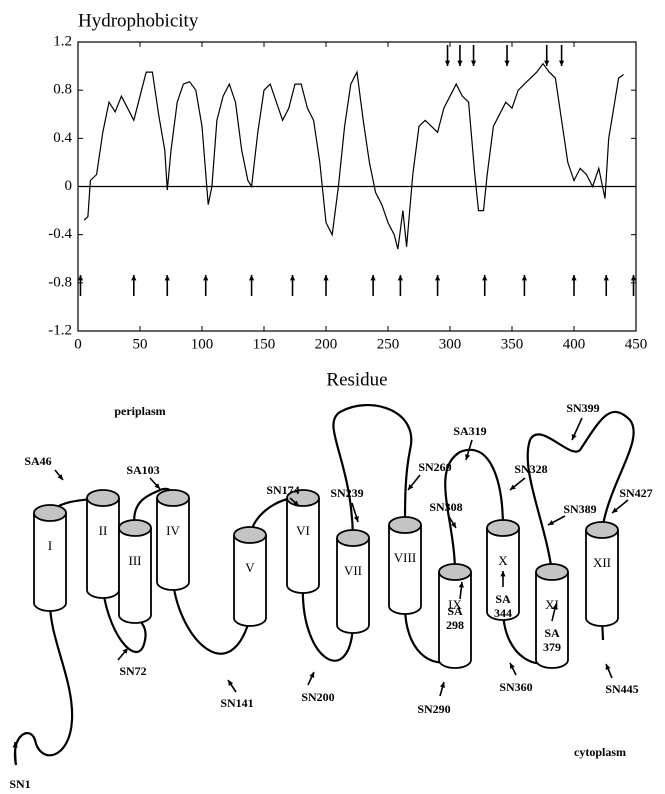  I want to click on helix-label: VIII, so click(405, 557).